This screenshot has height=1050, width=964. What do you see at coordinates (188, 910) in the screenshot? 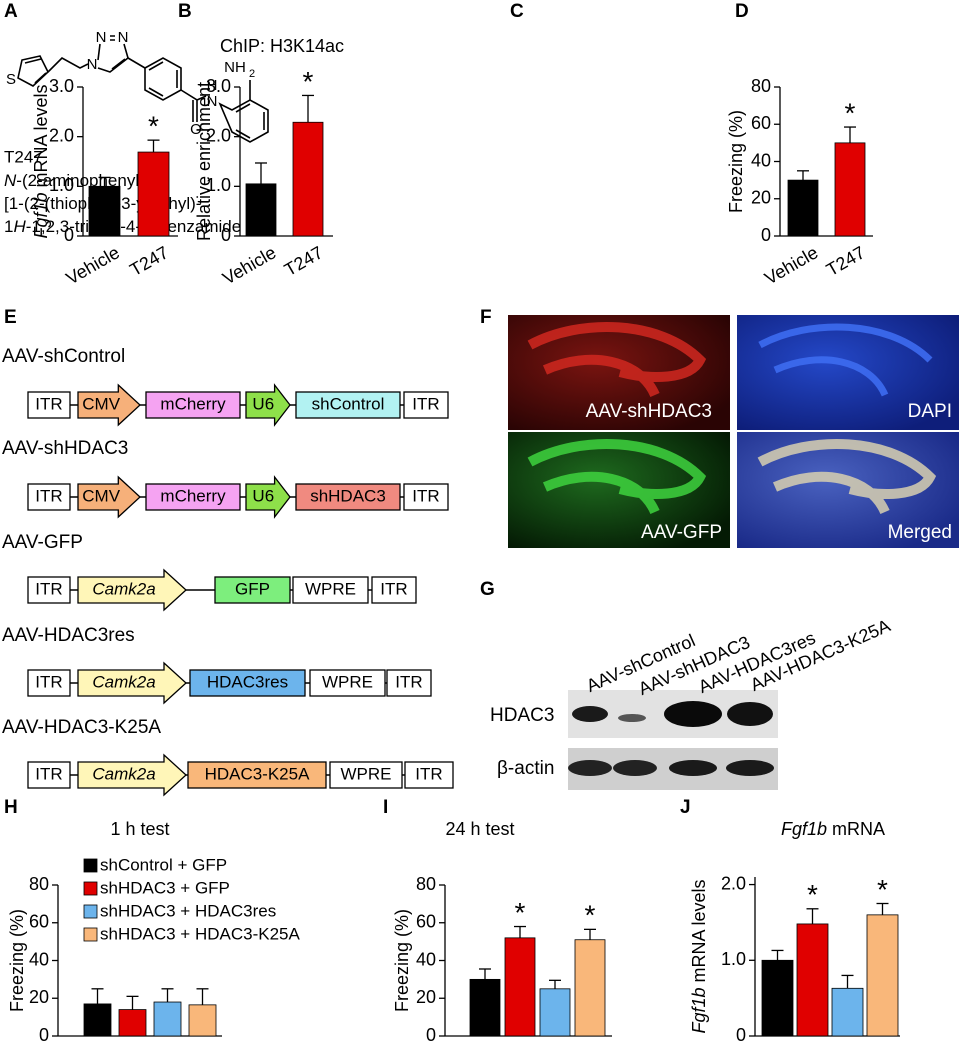
I see `legend-label: shHDAC3 + HDAC3res` at bounding box center [188, 910].